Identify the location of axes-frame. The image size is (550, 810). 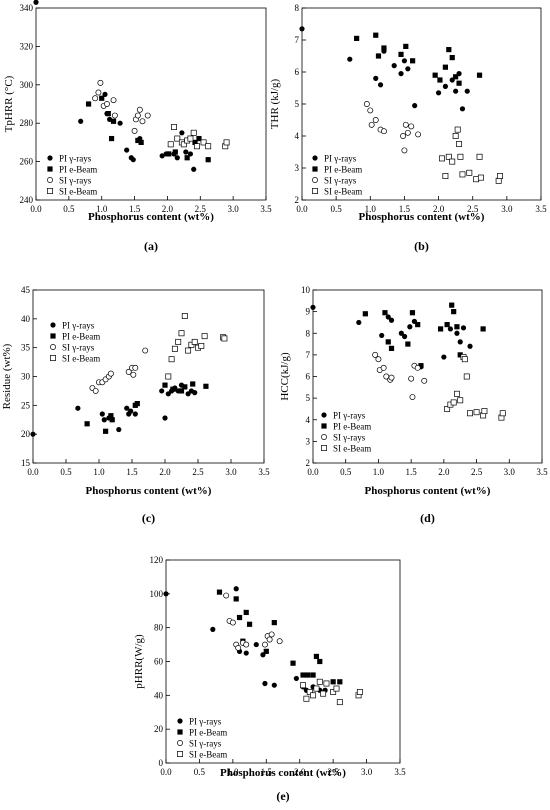
(151, 104).